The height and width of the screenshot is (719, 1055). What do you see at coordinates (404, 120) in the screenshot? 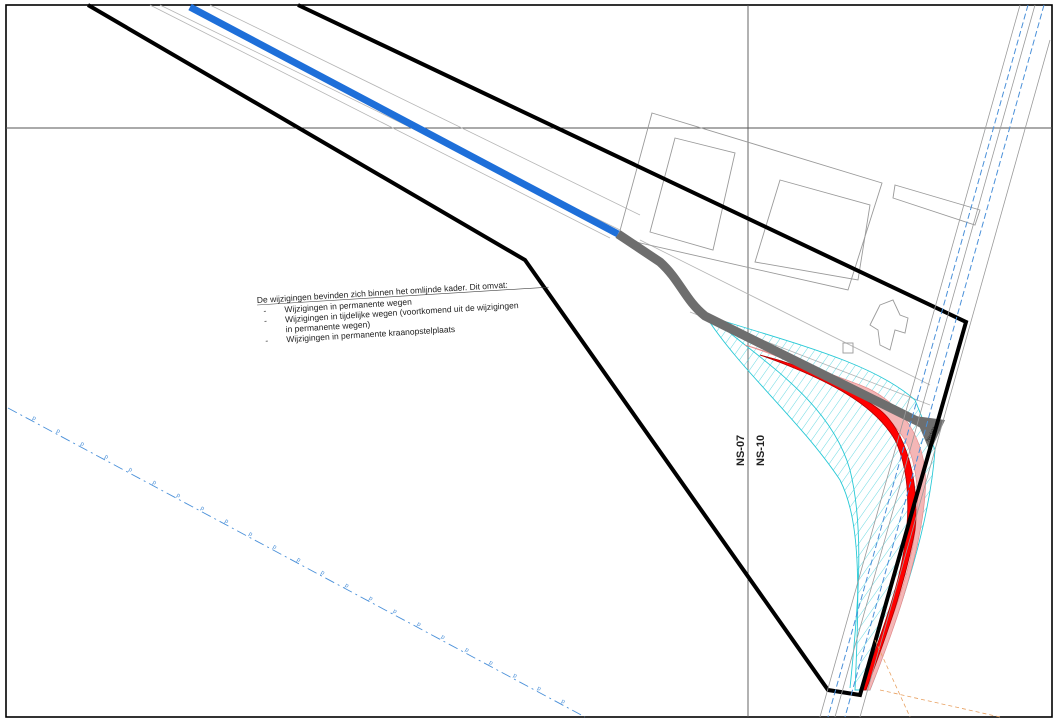
I see `crane-pad-blue` at bounding box center [404, 120].